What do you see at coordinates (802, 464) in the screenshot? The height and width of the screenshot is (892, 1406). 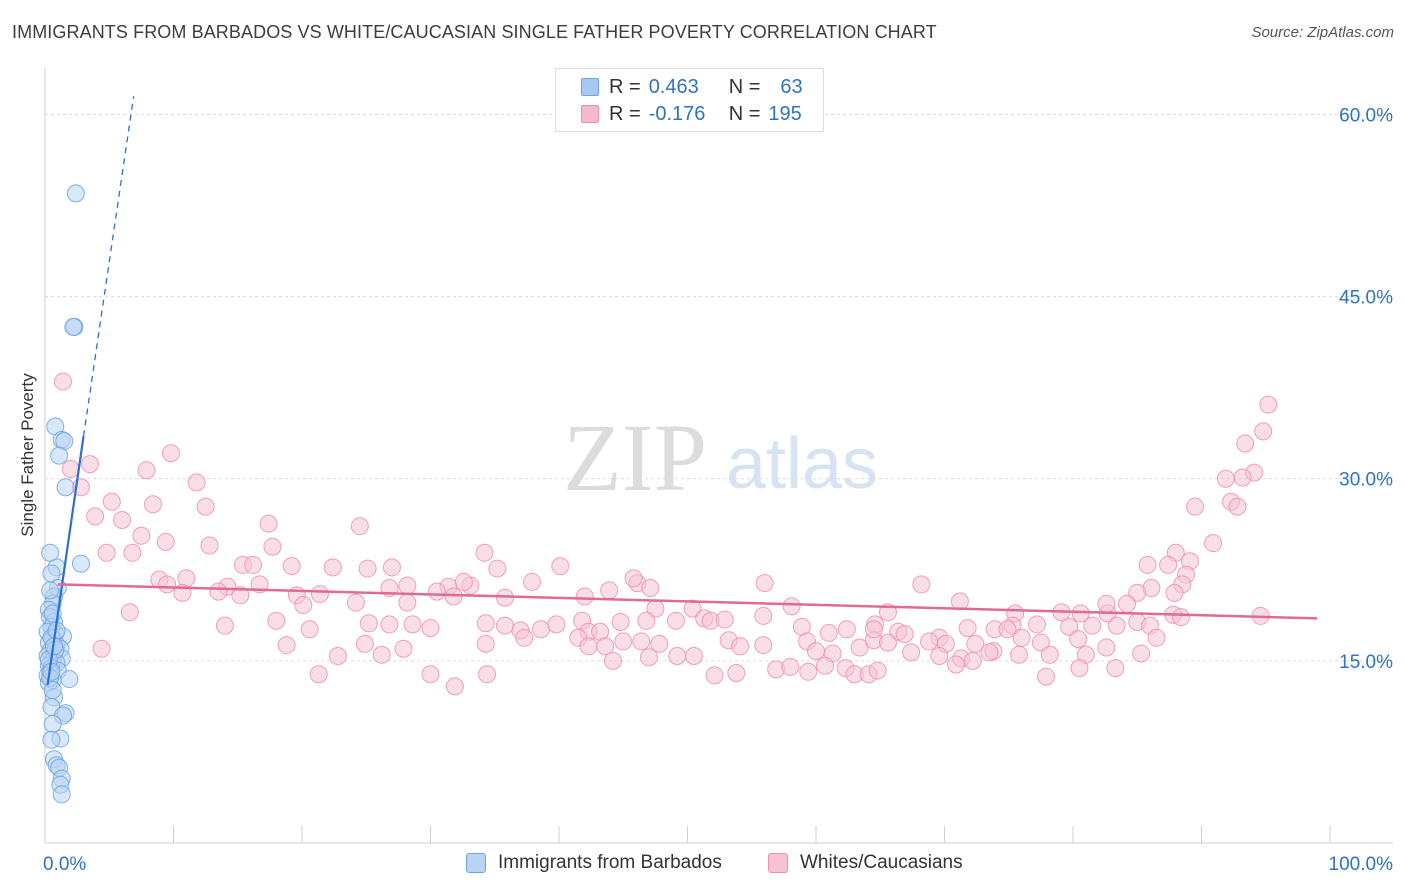 I see `watermark-atlas: atlas` at bounding box center [802, 464].